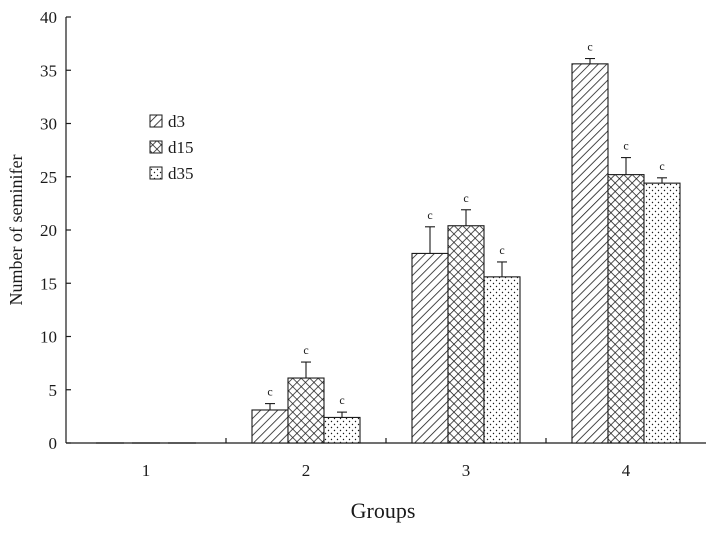  What do you see at coordinates (466, 470) in the screenshot?
I see `x-tick-label: 3` at bounding box center [466, 470].